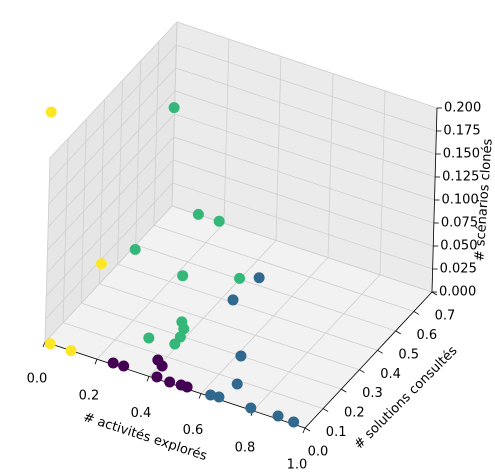  Describe the element at coordinates (245, 447) in the screenshot. I see `x-tick-label: 0.8` at that location.